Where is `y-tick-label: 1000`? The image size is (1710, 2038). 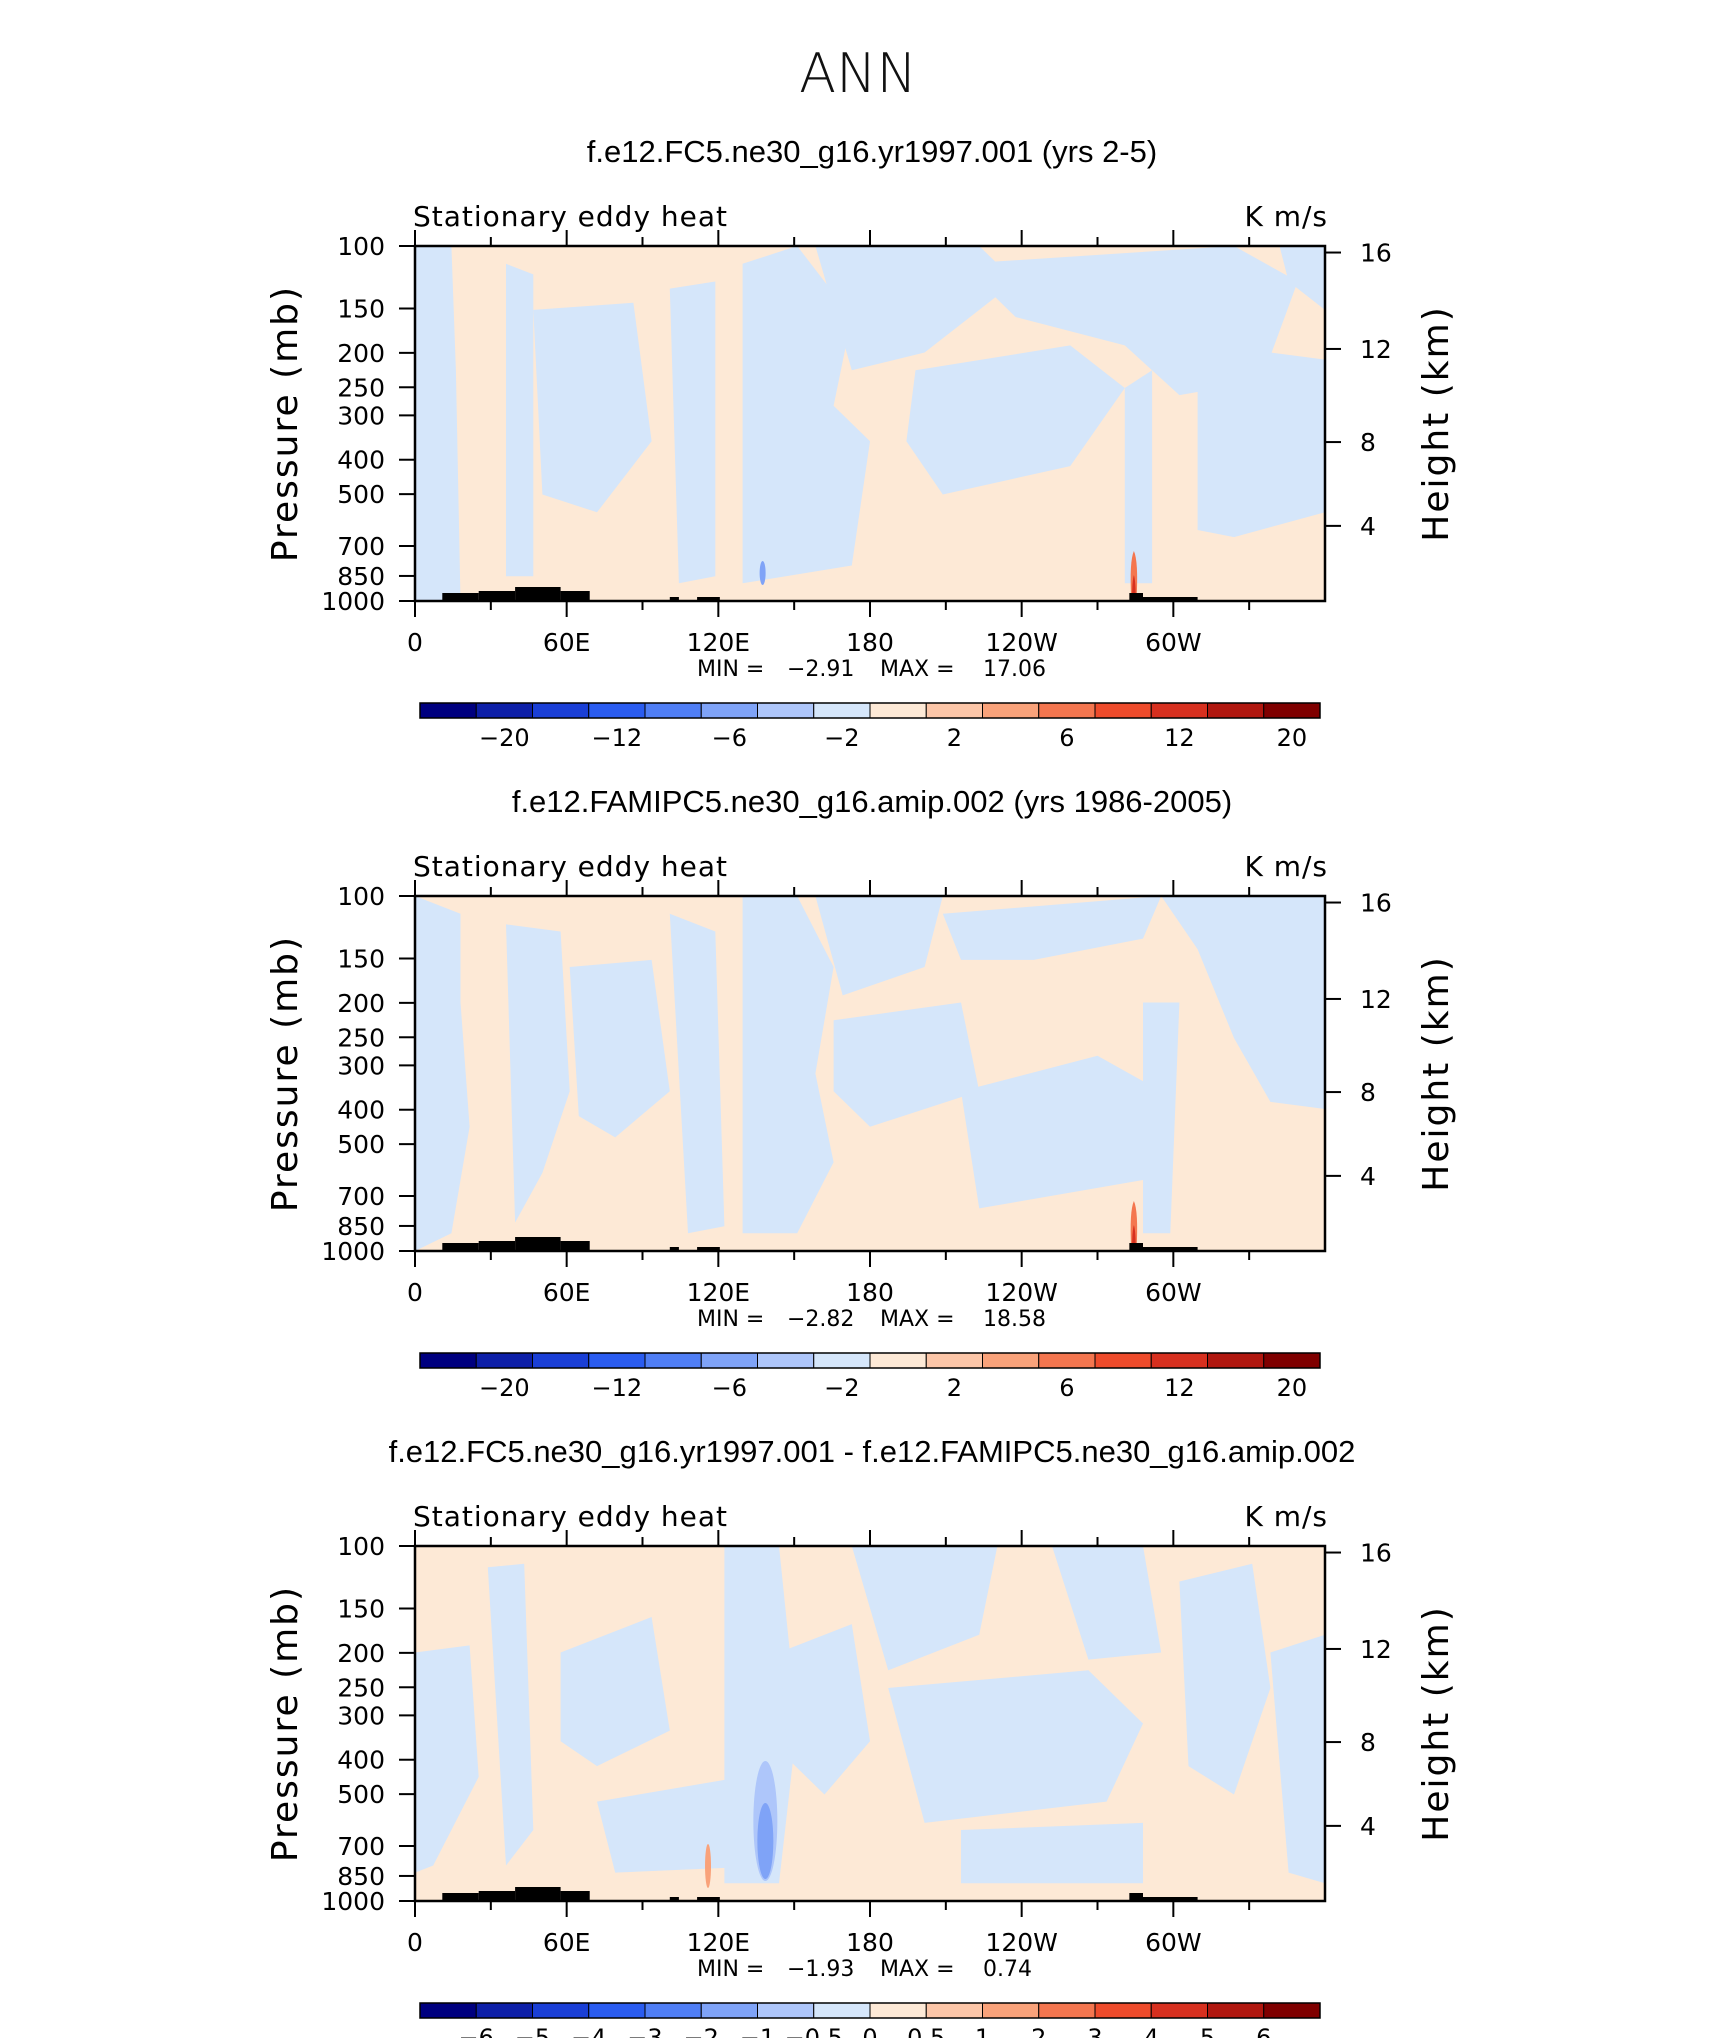 y-tick-label: 1000 is located at coordinates (353, 1901).